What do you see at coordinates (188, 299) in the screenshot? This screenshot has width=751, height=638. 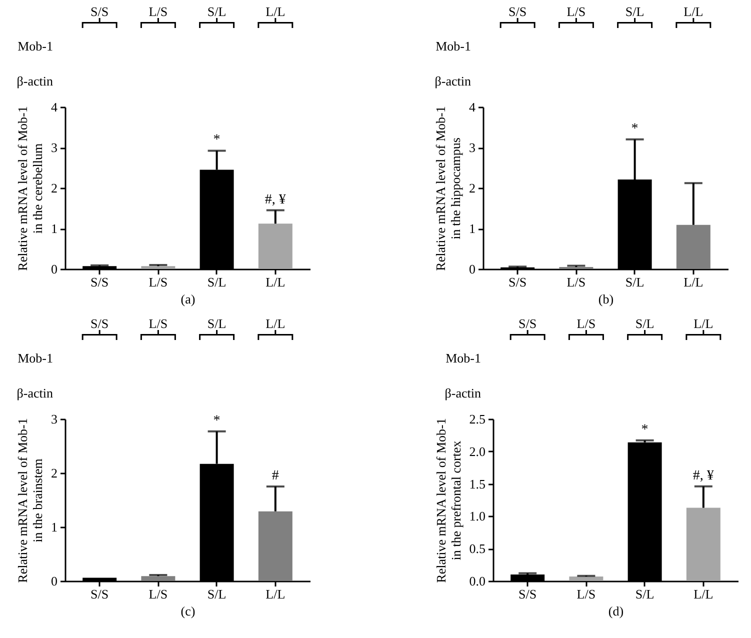 I see `x-axis-title: (a)` at bounding box center [188, 299].